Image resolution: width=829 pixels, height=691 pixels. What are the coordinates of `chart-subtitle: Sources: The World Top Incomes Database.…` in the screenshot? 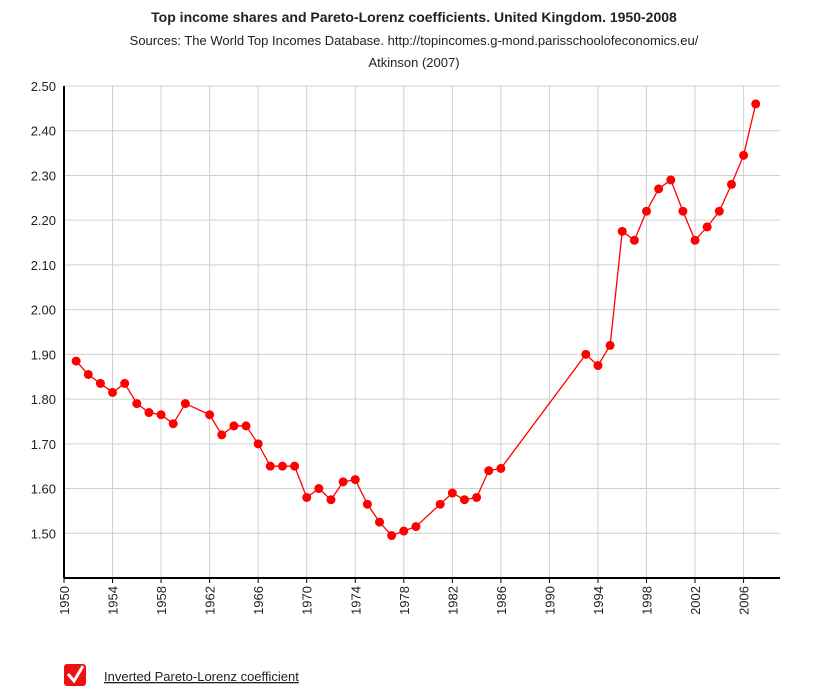 It's located at (414, 40).